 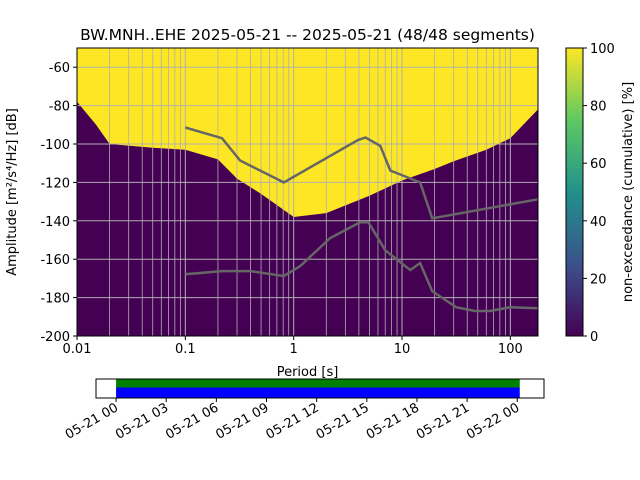 I want to click on timeline-tick-label: 05-21 06, so click(x=192, y=421).